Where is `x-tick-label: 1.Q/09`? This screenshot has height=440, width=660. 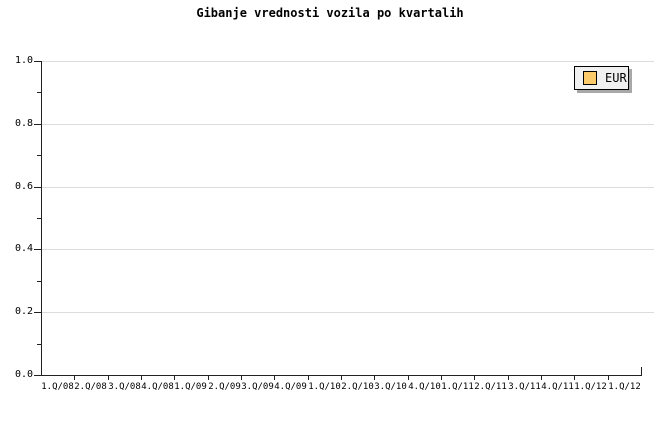
x-tick-label: 1.Q/09 is located at coordinates (190, 387).